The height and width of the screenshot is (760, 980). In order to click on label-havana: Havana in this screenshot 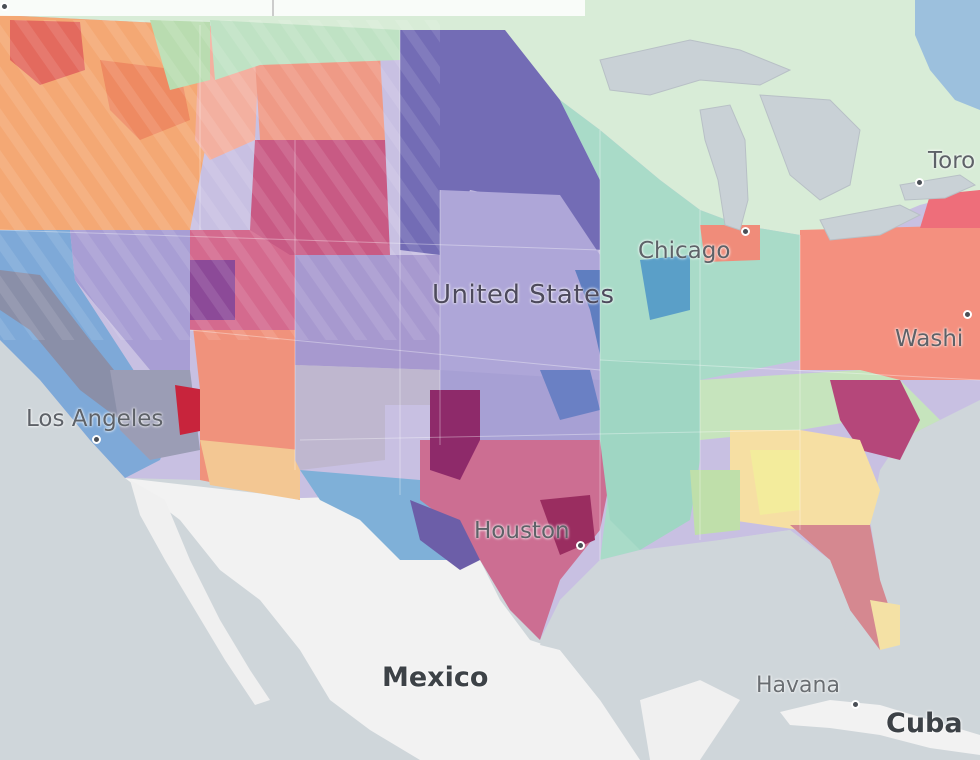, I will do `click(798, 685)`.